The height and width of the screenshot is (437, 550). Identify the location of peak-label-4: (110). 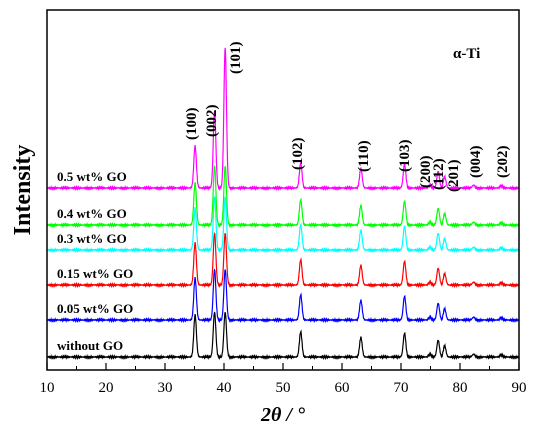
(364, 156).